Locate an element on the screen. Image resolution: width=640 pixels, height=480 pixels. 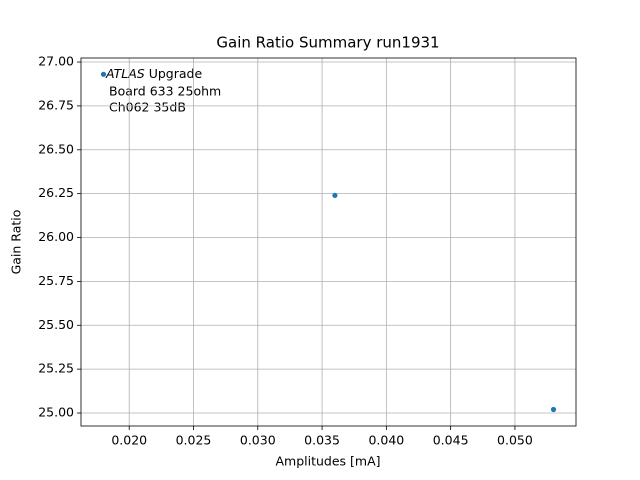
x-tick-label: 0.030 is located at coordinates (258, 440).